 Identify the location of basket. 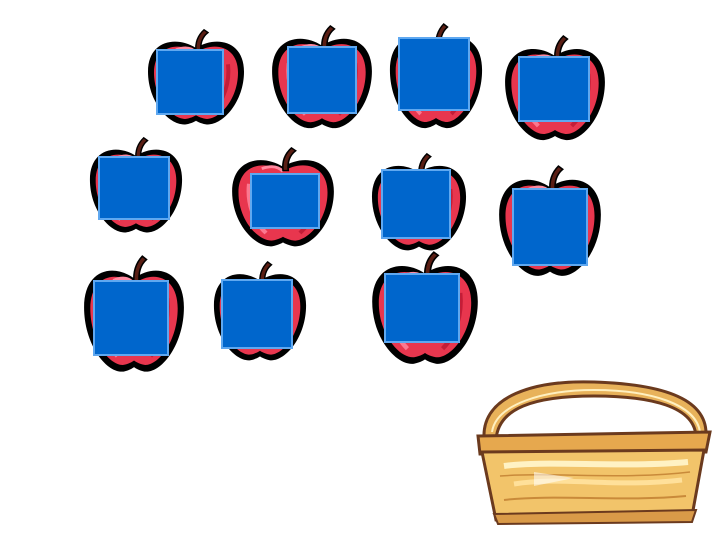
(594, 451).